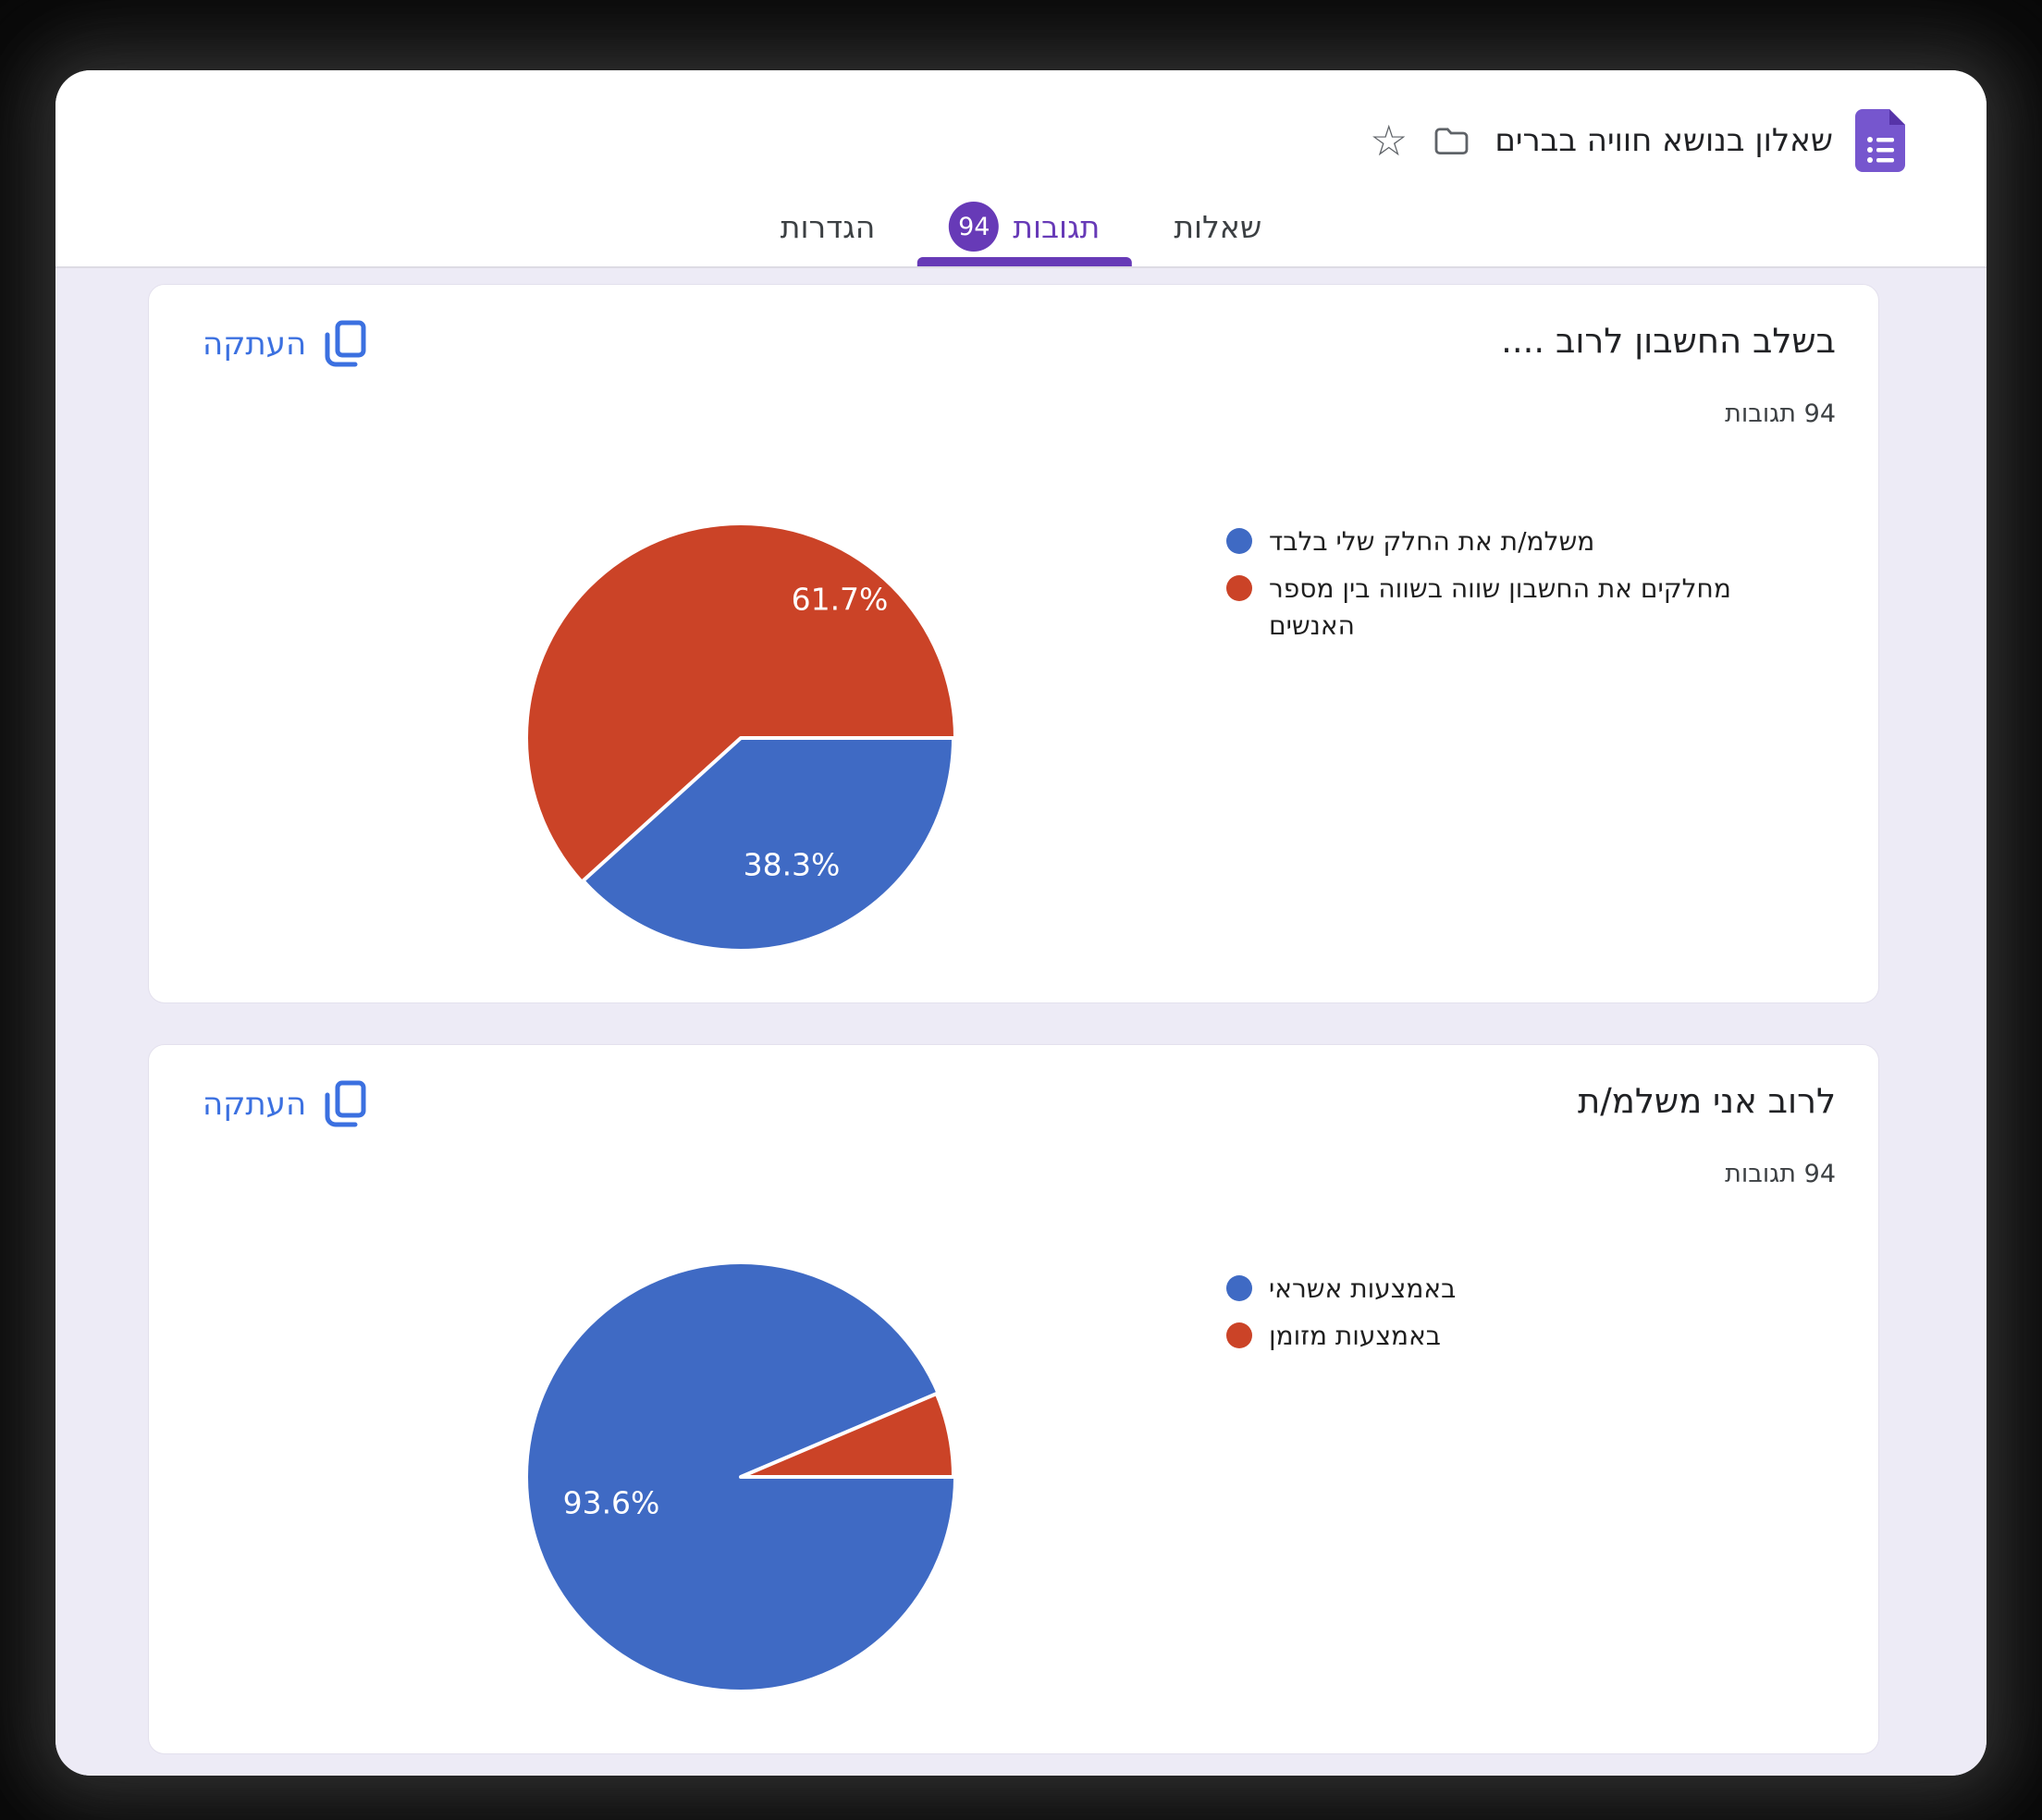 This screenshot has width=2042, height=1820. I want to click on pie-label-blue: 93.6%, so click(611, 1502).